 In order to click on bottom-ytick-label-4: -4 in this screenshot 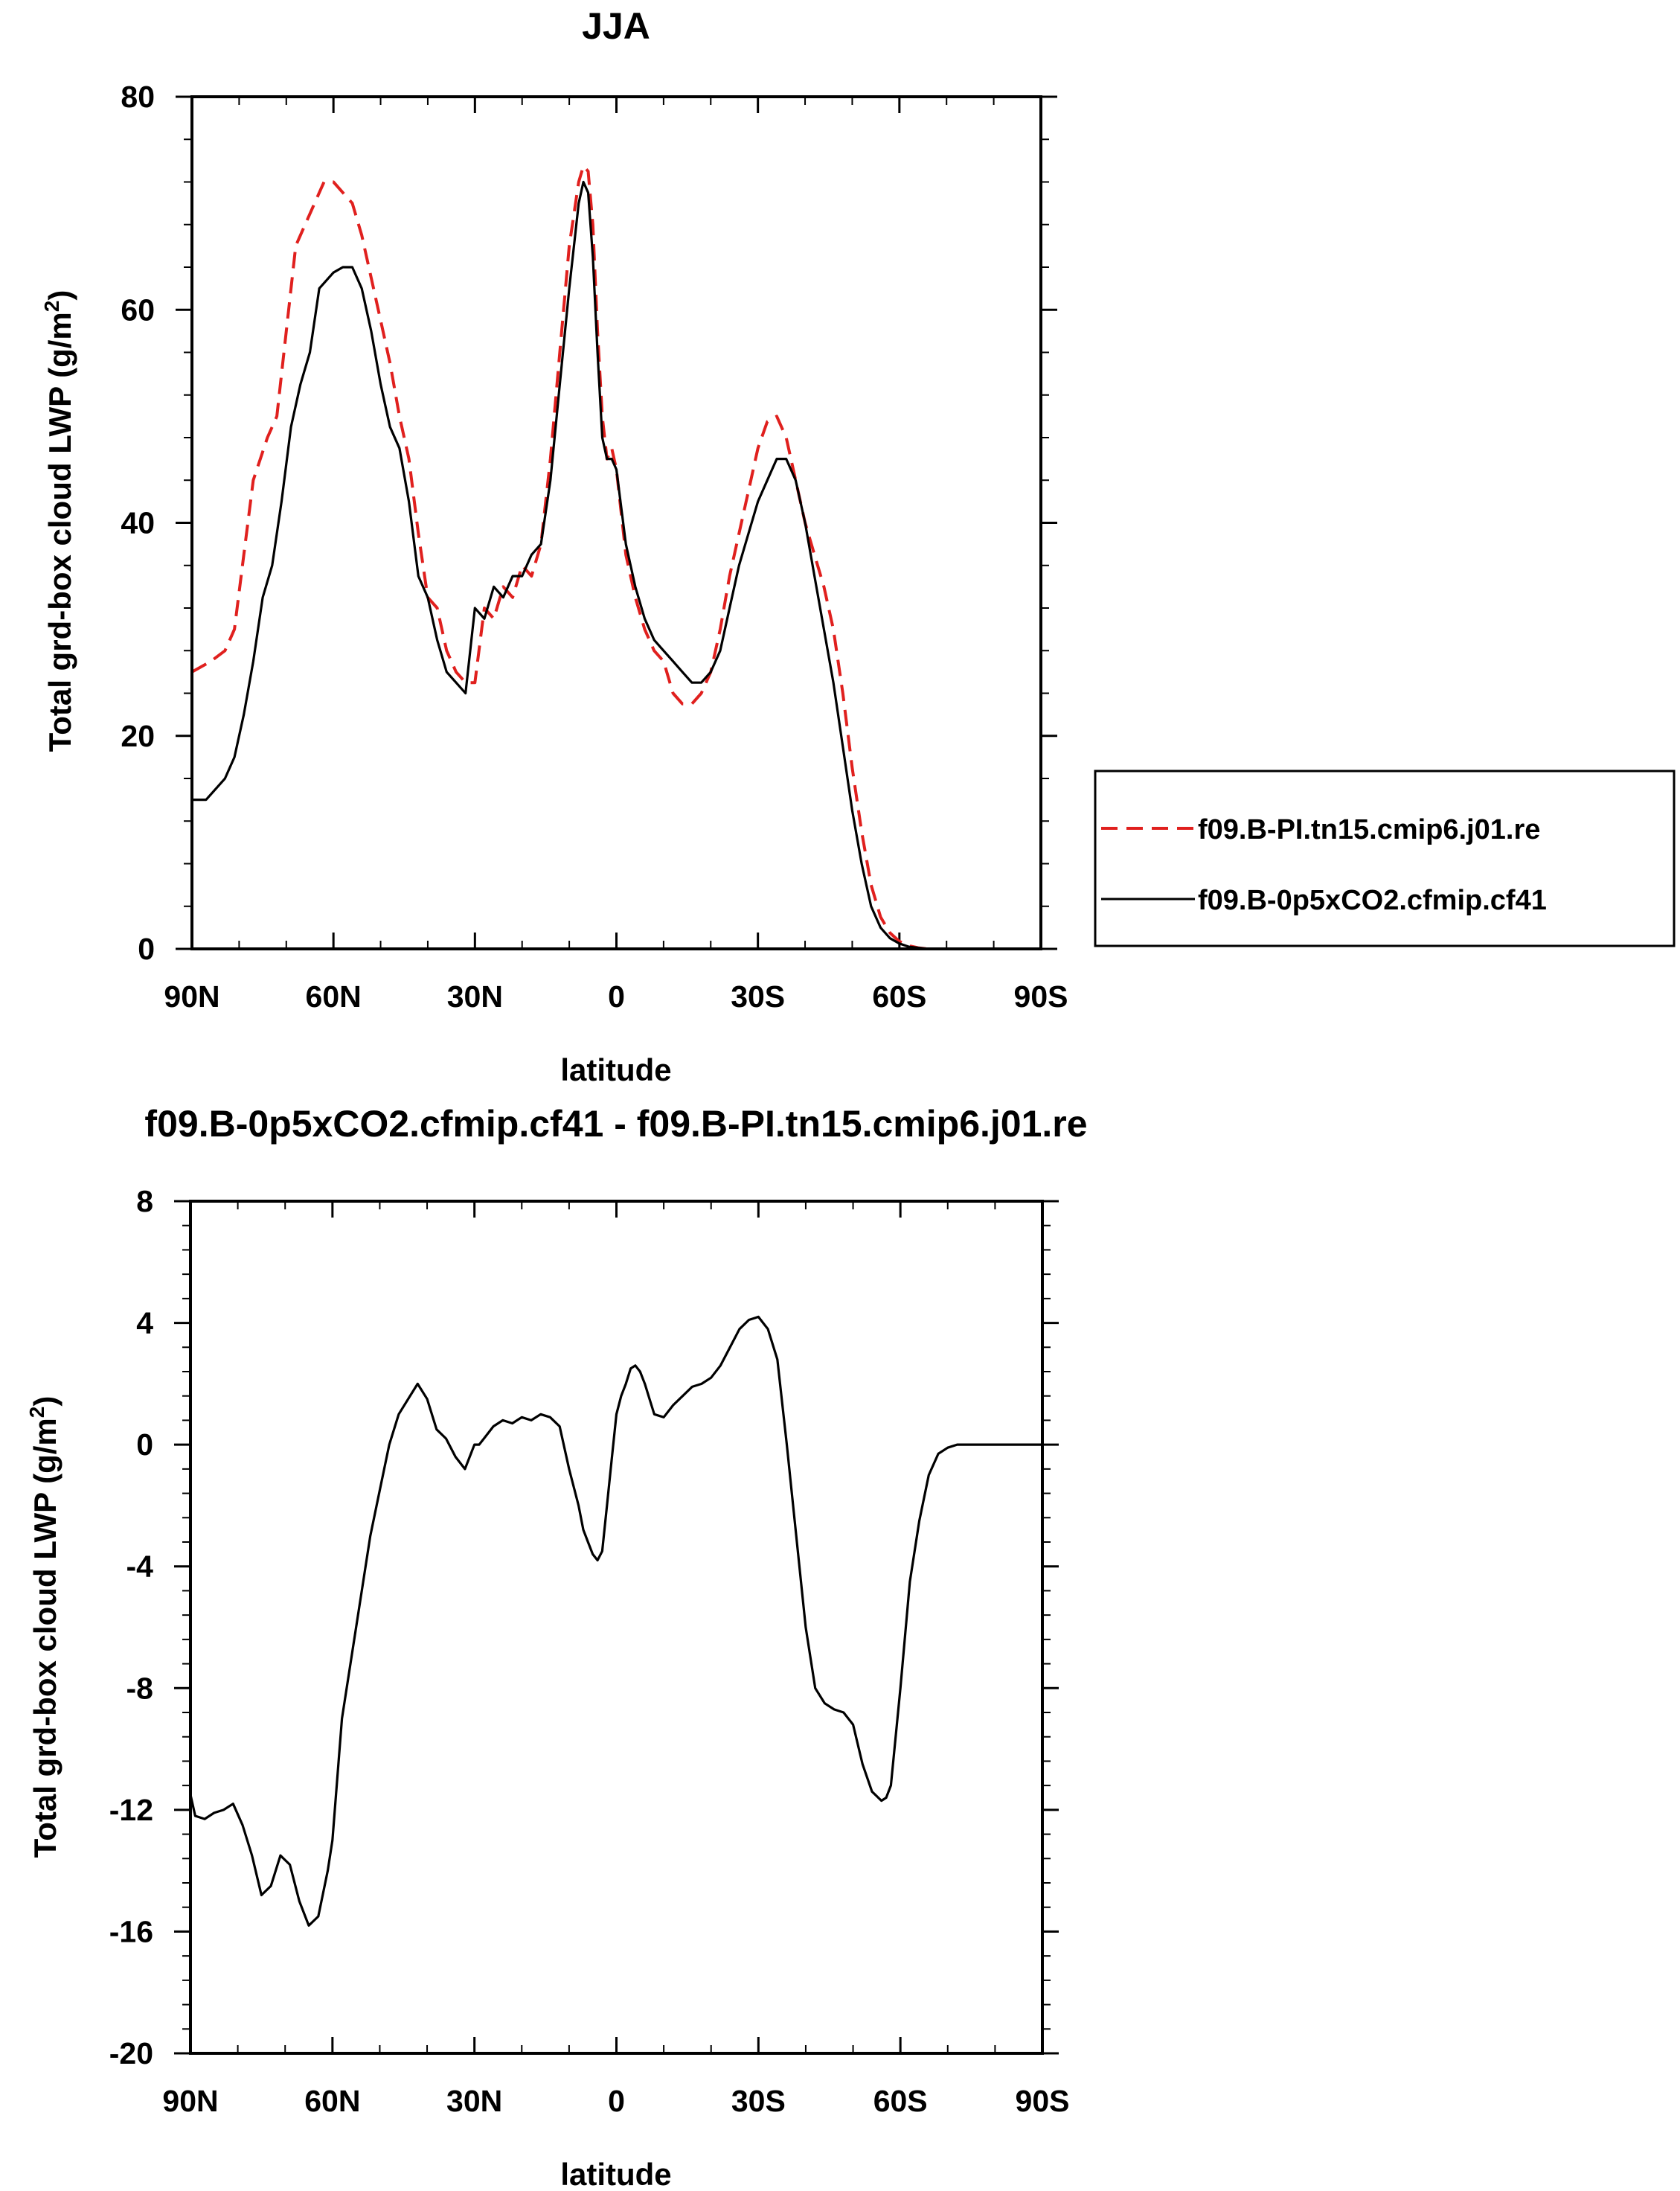, I will do `click(140, 1566)`.